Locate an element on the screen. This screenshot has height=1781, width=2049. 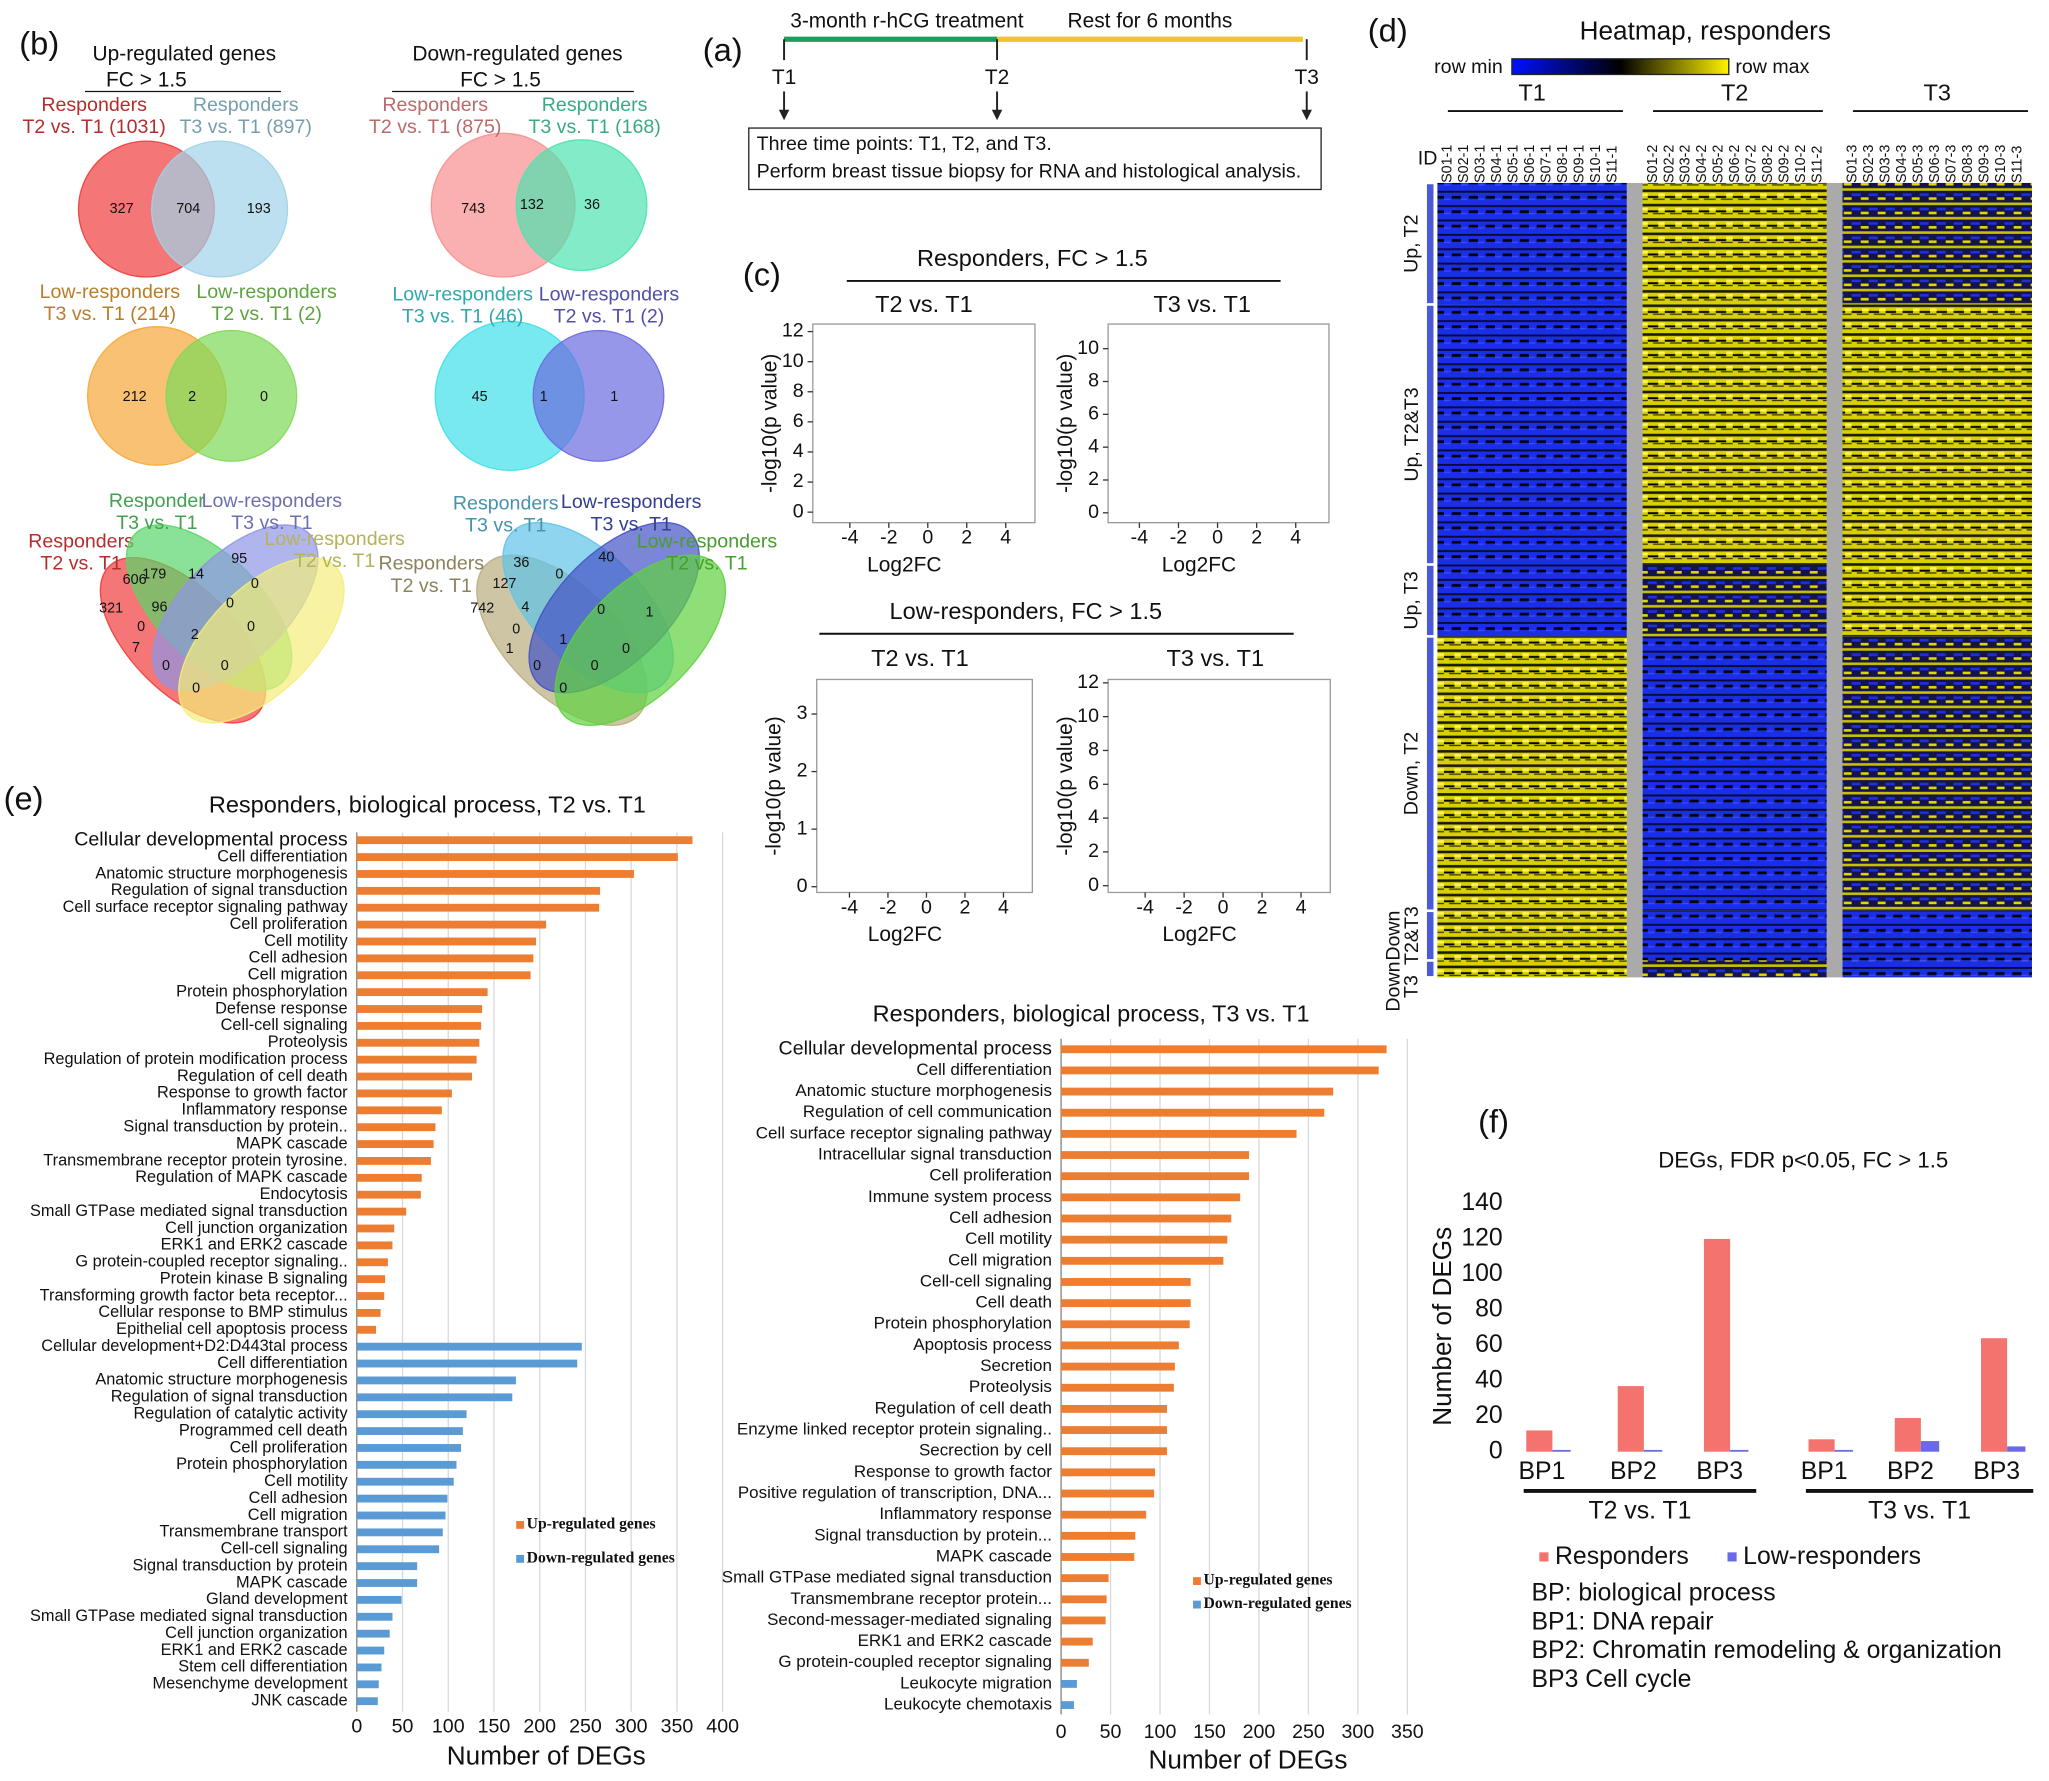
category-label: Inflammatory response is located at coordinates (265, 1110).